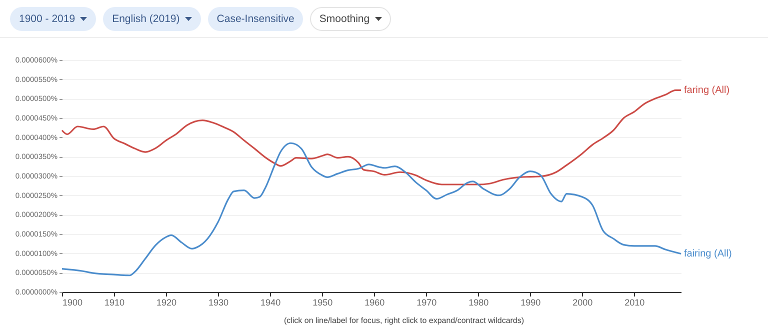  Describe the element at coordinates (255, 18) in the screenshot. I see `text: Case-Insensitive` at that location.